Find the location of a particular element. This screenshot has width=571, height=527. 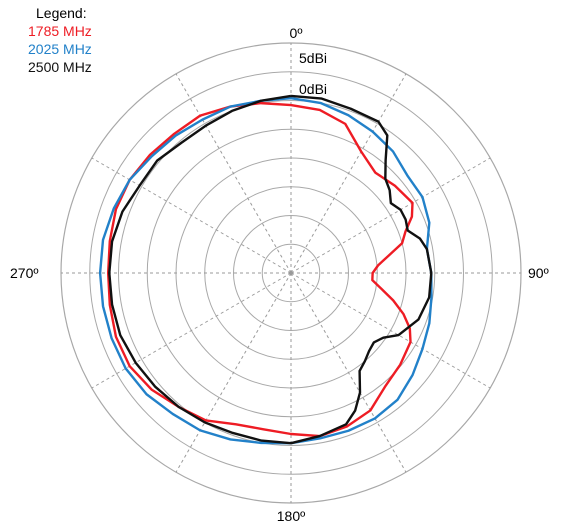

legend-item-2500: 2500 MHz is located at coordinates (60, 67).